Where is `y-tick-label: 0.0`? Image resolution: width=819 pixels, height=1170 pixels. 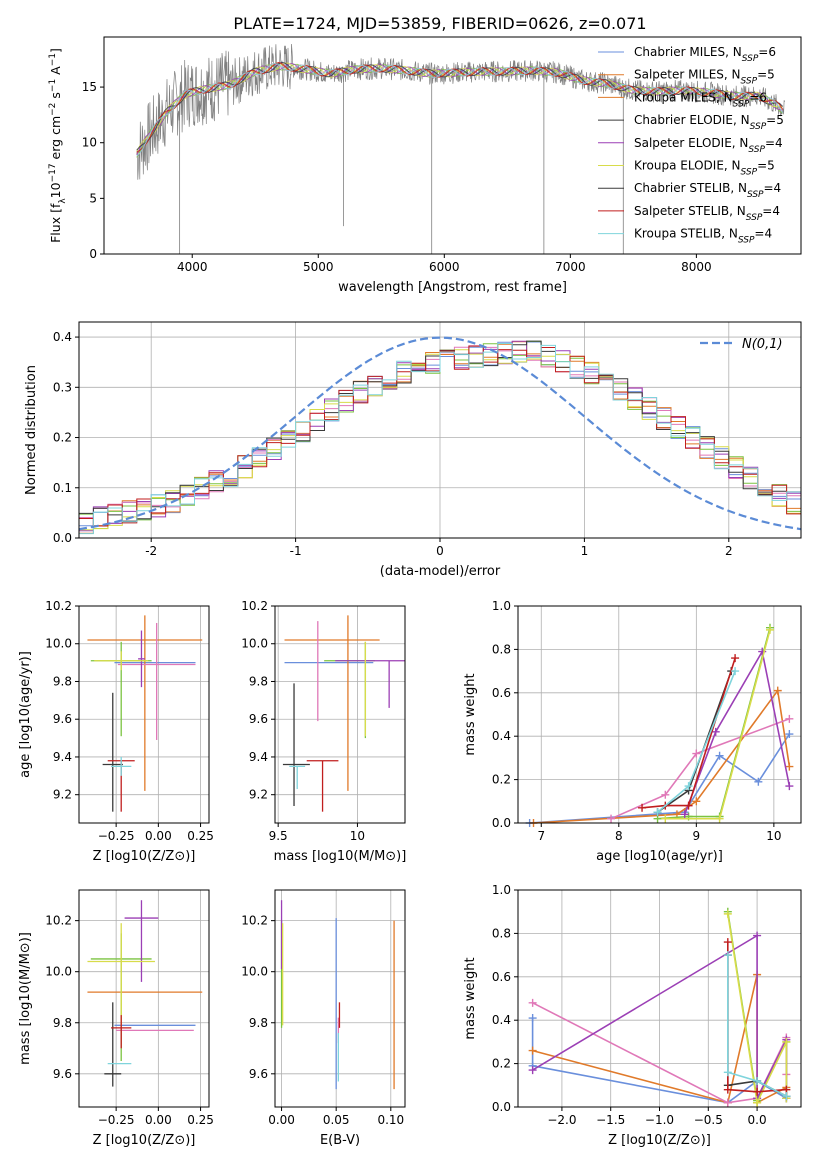 y-tick-label: 0.0 is located at coordinates (62, 538).